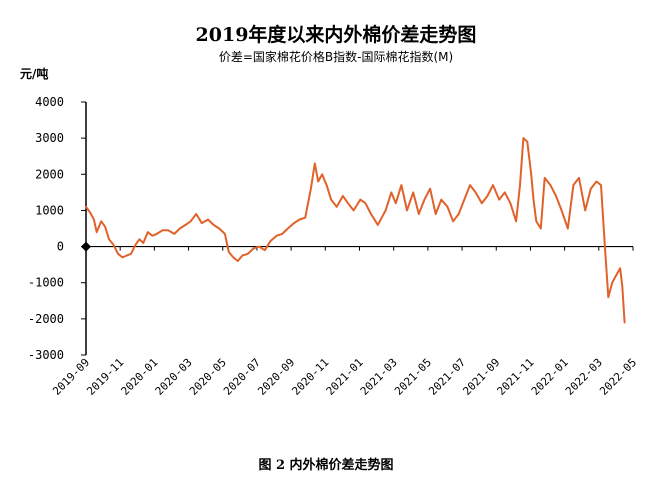 The height and width of the screenshot is (483, 651). I want to click on y-tick-label: 4000, so click(49, 102).